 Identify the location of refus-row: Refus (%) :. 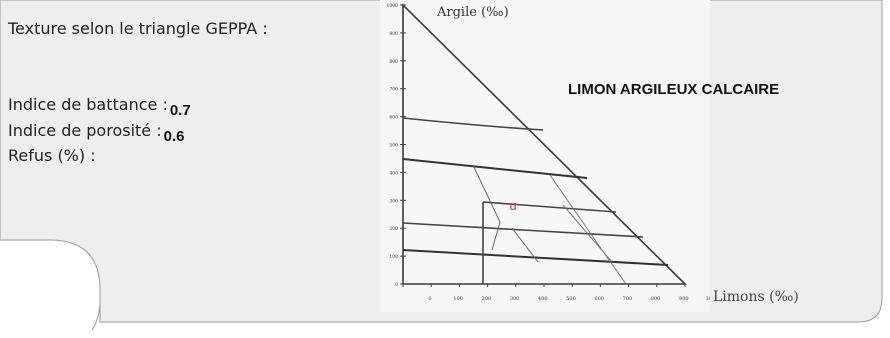
(53, 155).